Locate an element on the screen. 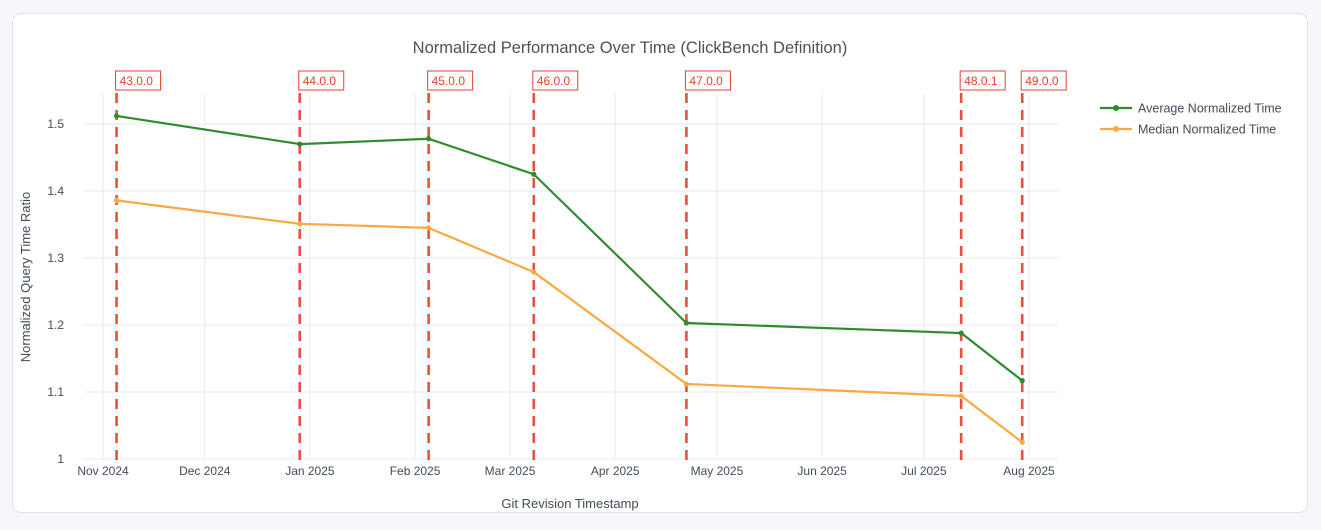  y-tick-label: 1.2 is located at coordinates (55, 325).